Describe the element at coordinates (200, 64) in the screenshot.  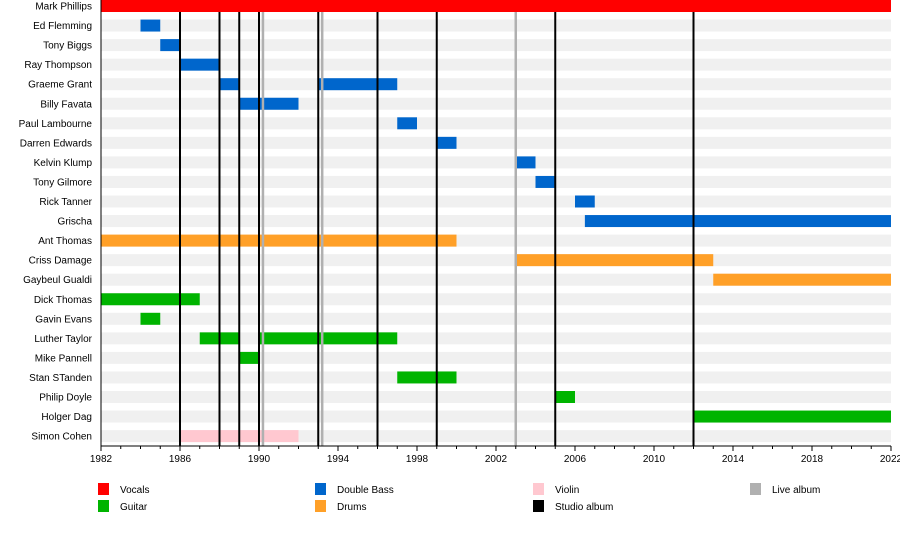
I see `member-bar-ray-thompson` at that location.